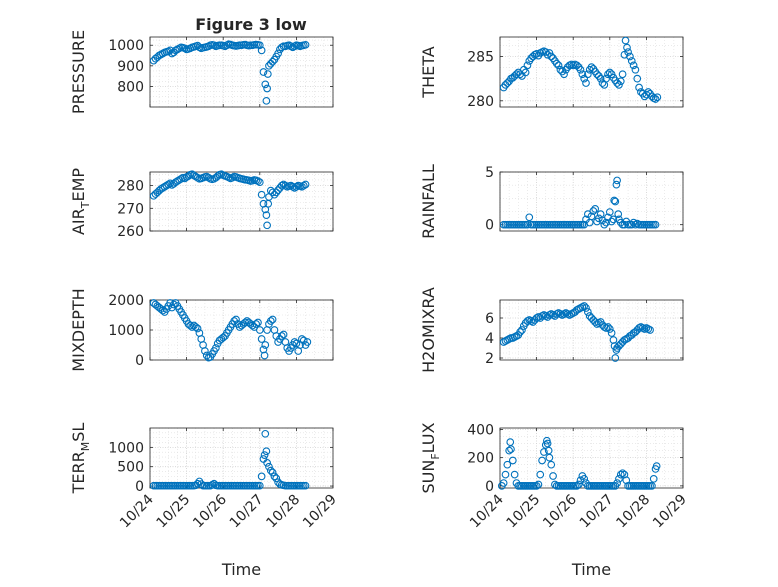  What do you see at coordinates (480, 459) in the screenshot?
I see `y-tick-label: 200` at bounding box center [480, 459].